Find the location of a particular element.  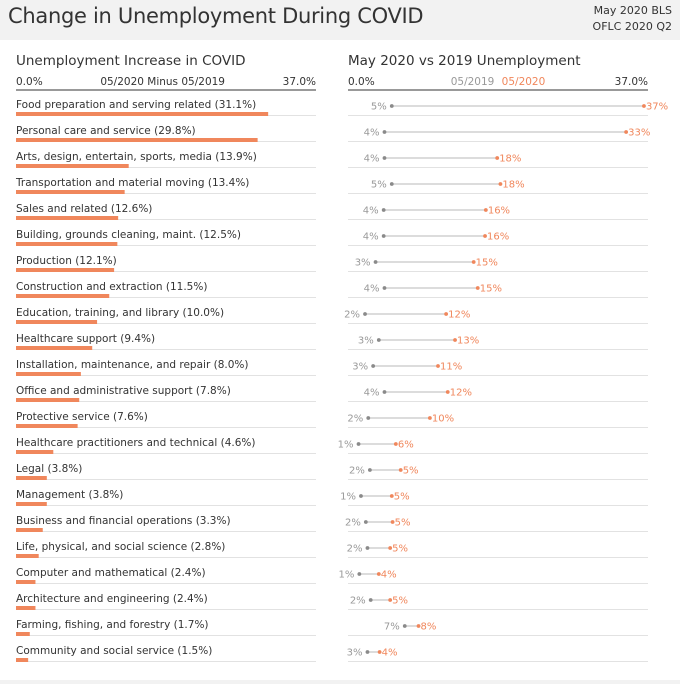

bar-row-label: Sales and related (12.6%) is located at coordinates (84, 209).